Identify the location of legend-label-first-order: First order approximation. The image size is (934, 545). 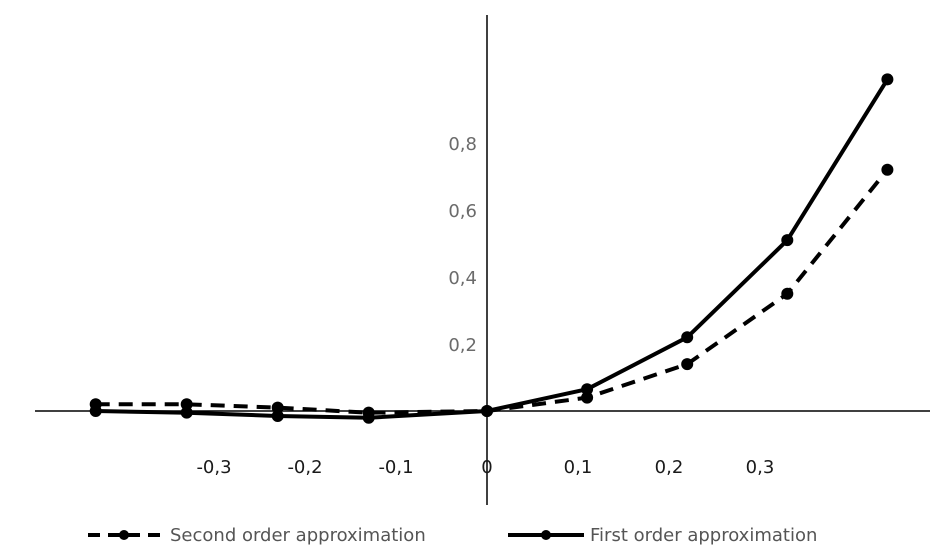
(703, 535).